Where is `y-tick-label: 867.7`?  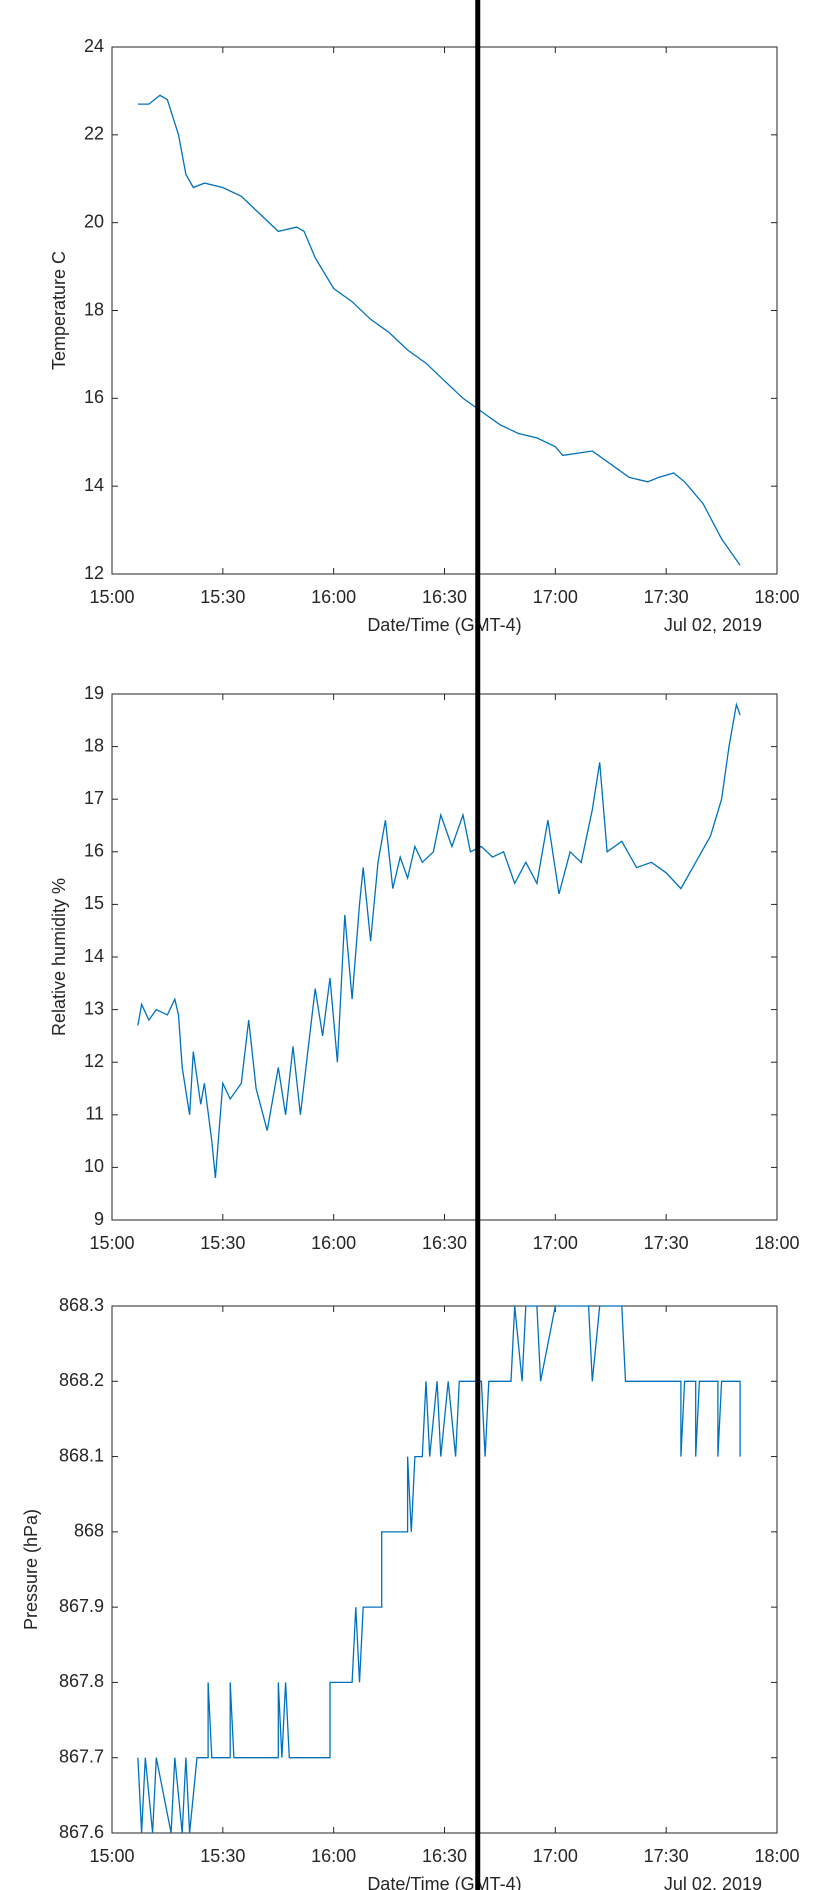 y-tick-label: 867.7 is located at coordinates (81, 1756).